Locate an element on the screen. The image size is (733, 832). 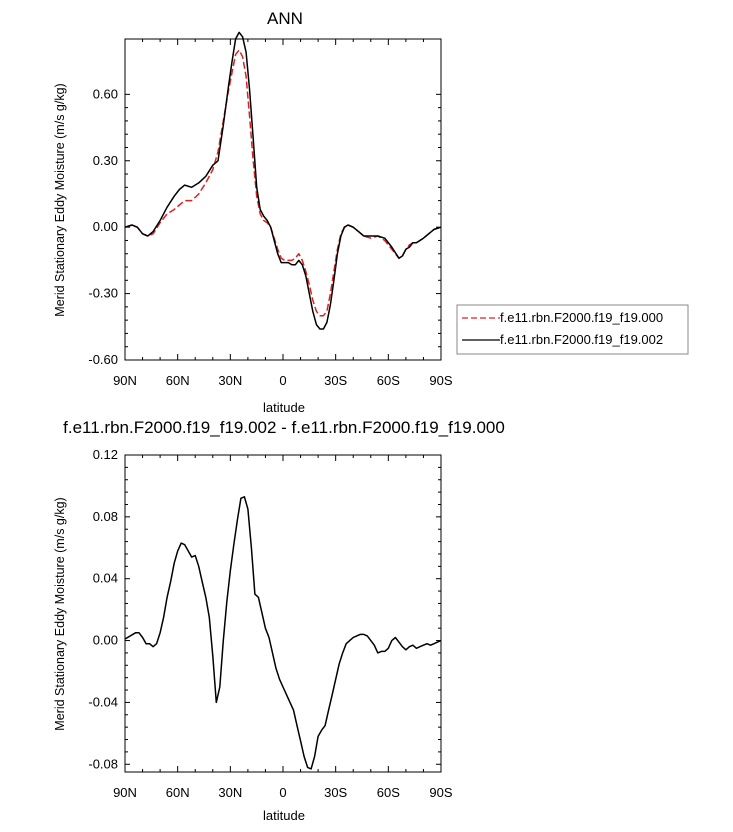
y-tick-label: 0.12 is located at coordinates (105, 454).